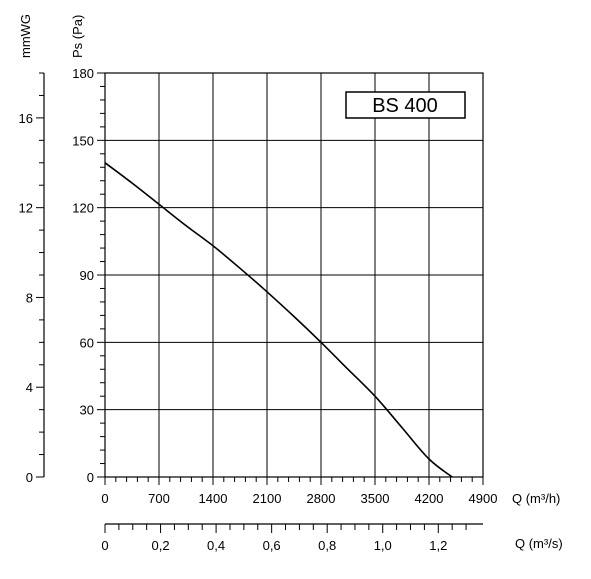 This screenshot has width=591, height=579. What do you see at coordinates (483, 498) in the screenshot?
I see `x-tick-label: 4900` at bounding box center [483, 498].